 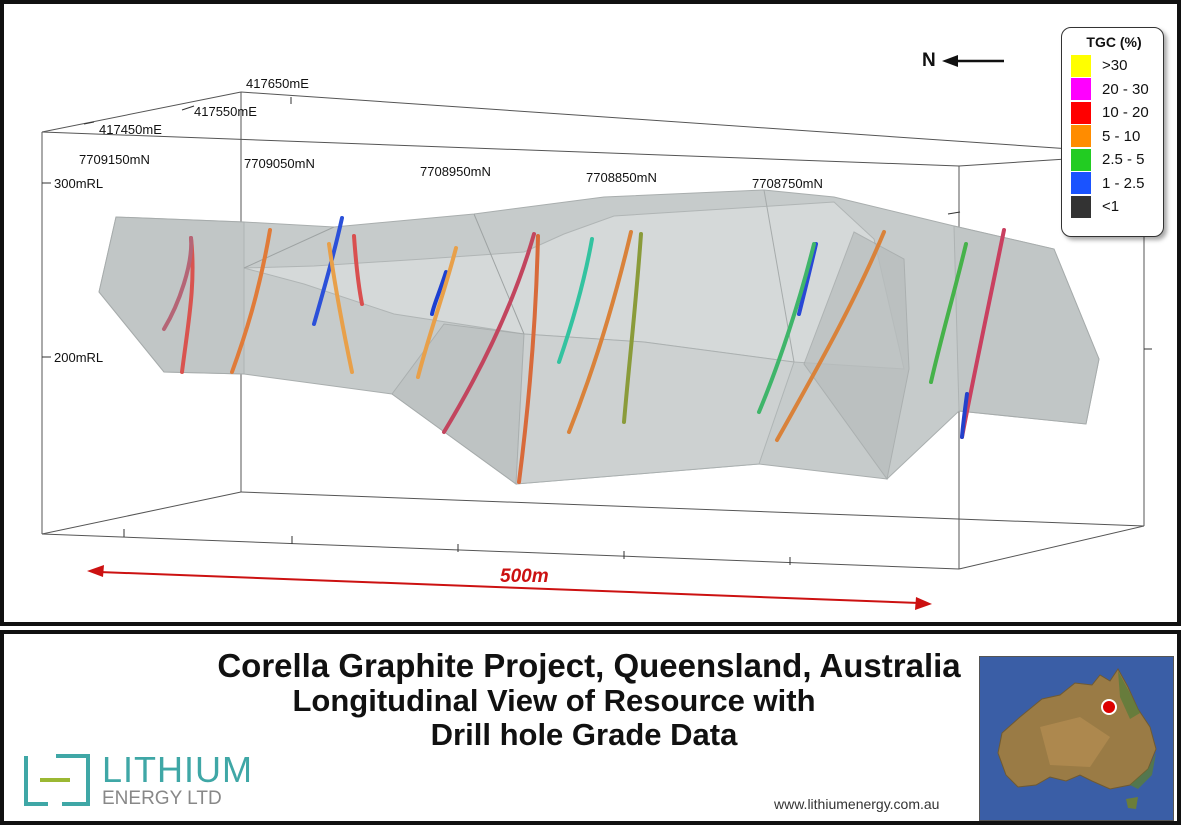 I want to click on northing-label: 7709050mN, so click(x=279, y=163).